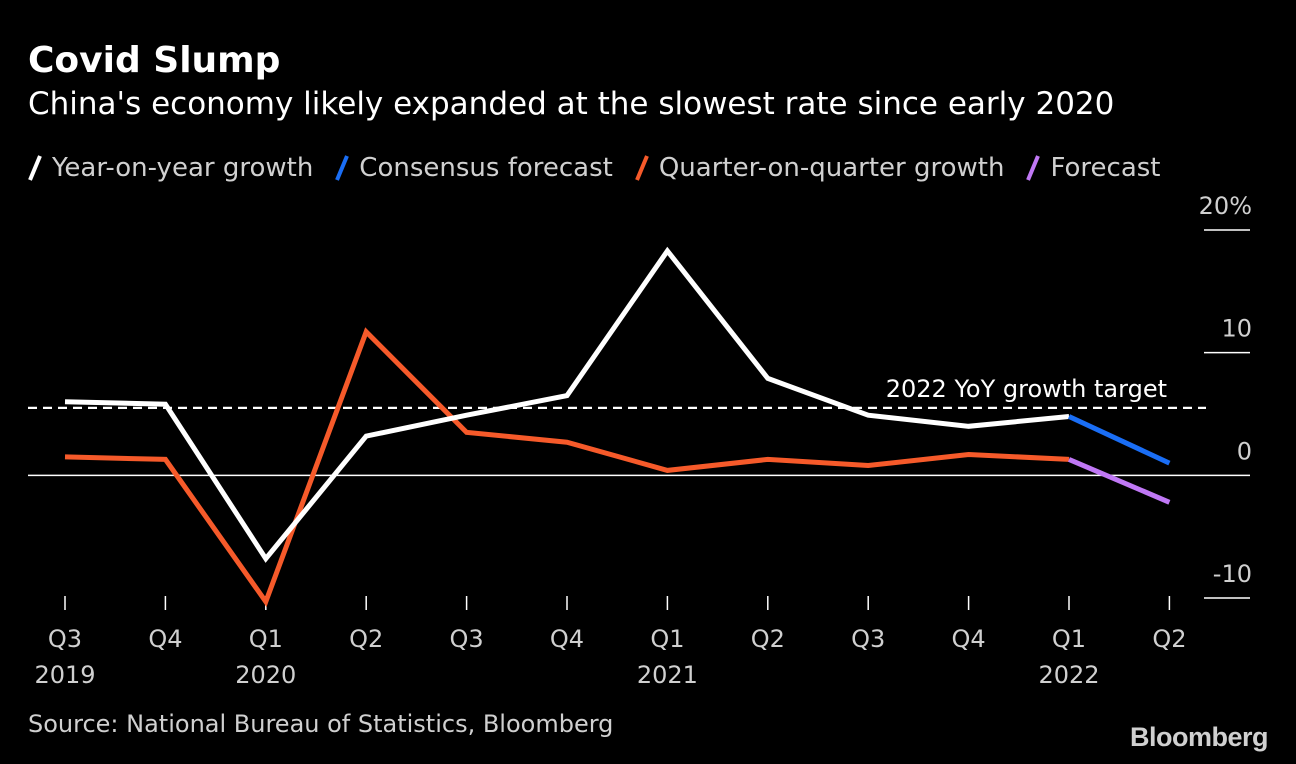  Describe the element at coordinates (154, 60) in the screenshot. I see `chart-title: Covid Slump` at that location.